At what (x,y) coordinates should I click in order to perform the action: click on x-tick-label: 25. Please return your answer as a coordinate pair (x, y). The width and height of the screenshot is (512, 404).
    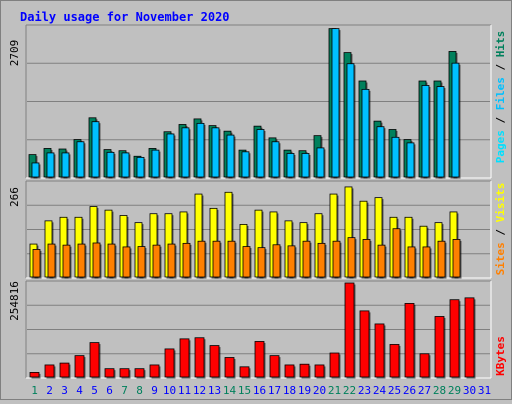
    Looking at the image, I should click on (394, 390).